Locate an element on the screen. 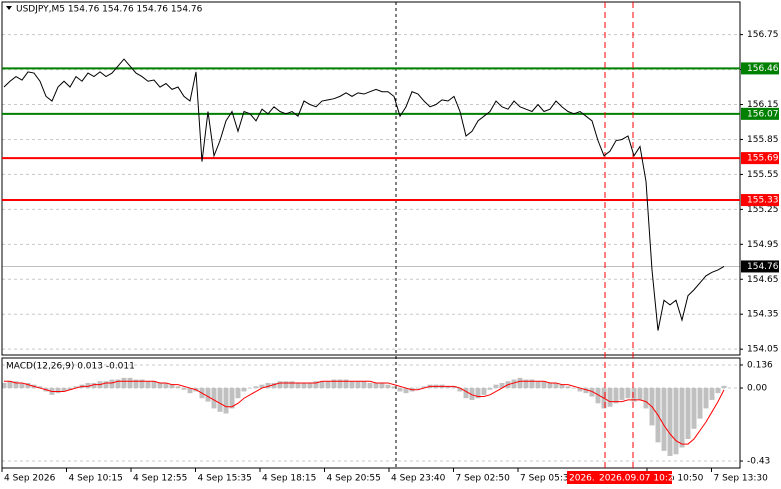  x-tick-label: 4 Sep 10:15 is located at coordinates (96, 479).